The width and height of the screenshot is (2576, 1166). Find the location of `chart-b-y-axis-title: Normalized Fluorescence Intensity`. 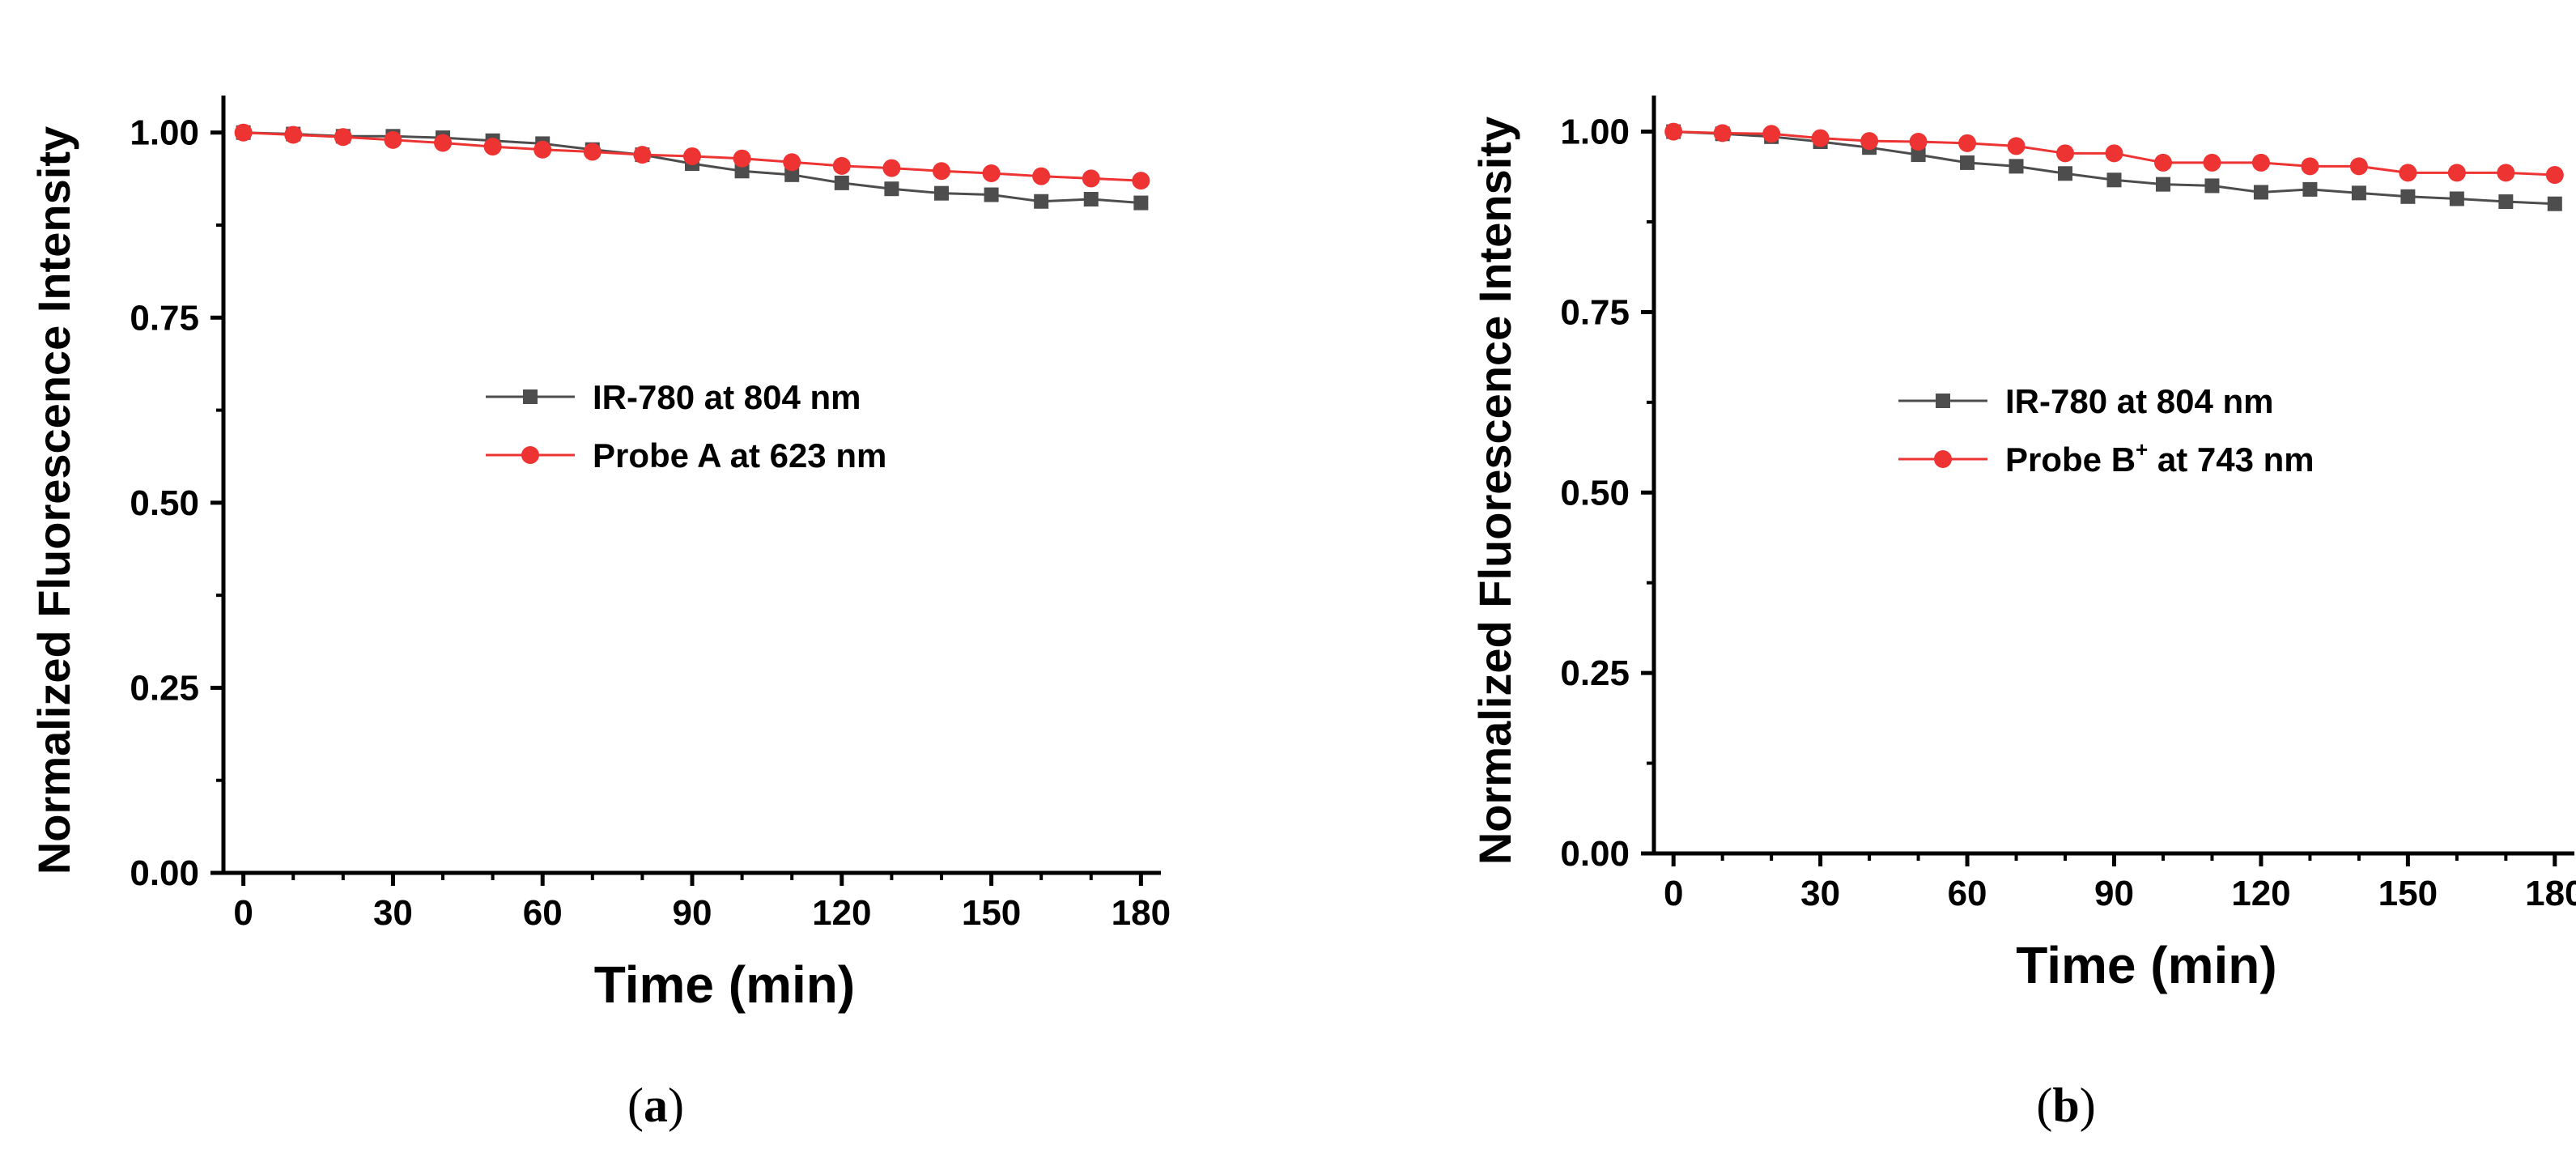

chart-b-y-axis-title: Normalized Fluorescence Intensity is located at coordinates (1494, 491).